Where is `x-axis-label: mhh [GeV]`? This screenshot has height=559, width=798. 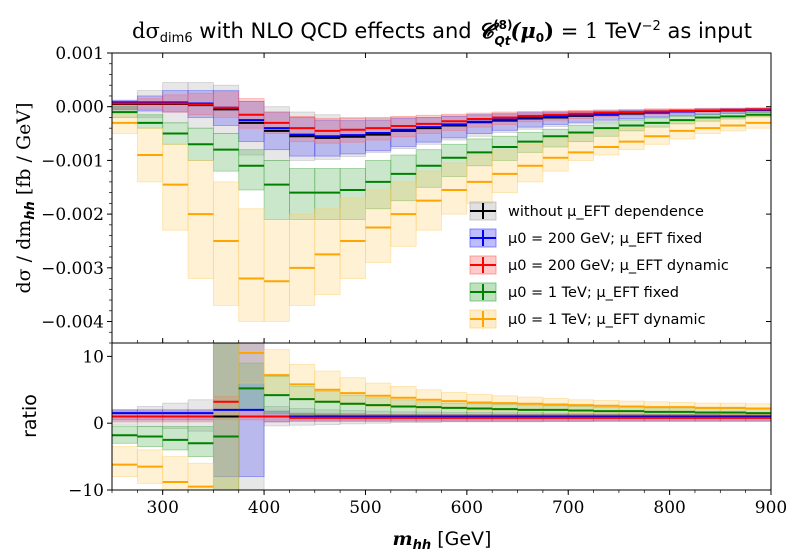 x-axis-label: mhh [GeV] is located at coordinates (442, 540).